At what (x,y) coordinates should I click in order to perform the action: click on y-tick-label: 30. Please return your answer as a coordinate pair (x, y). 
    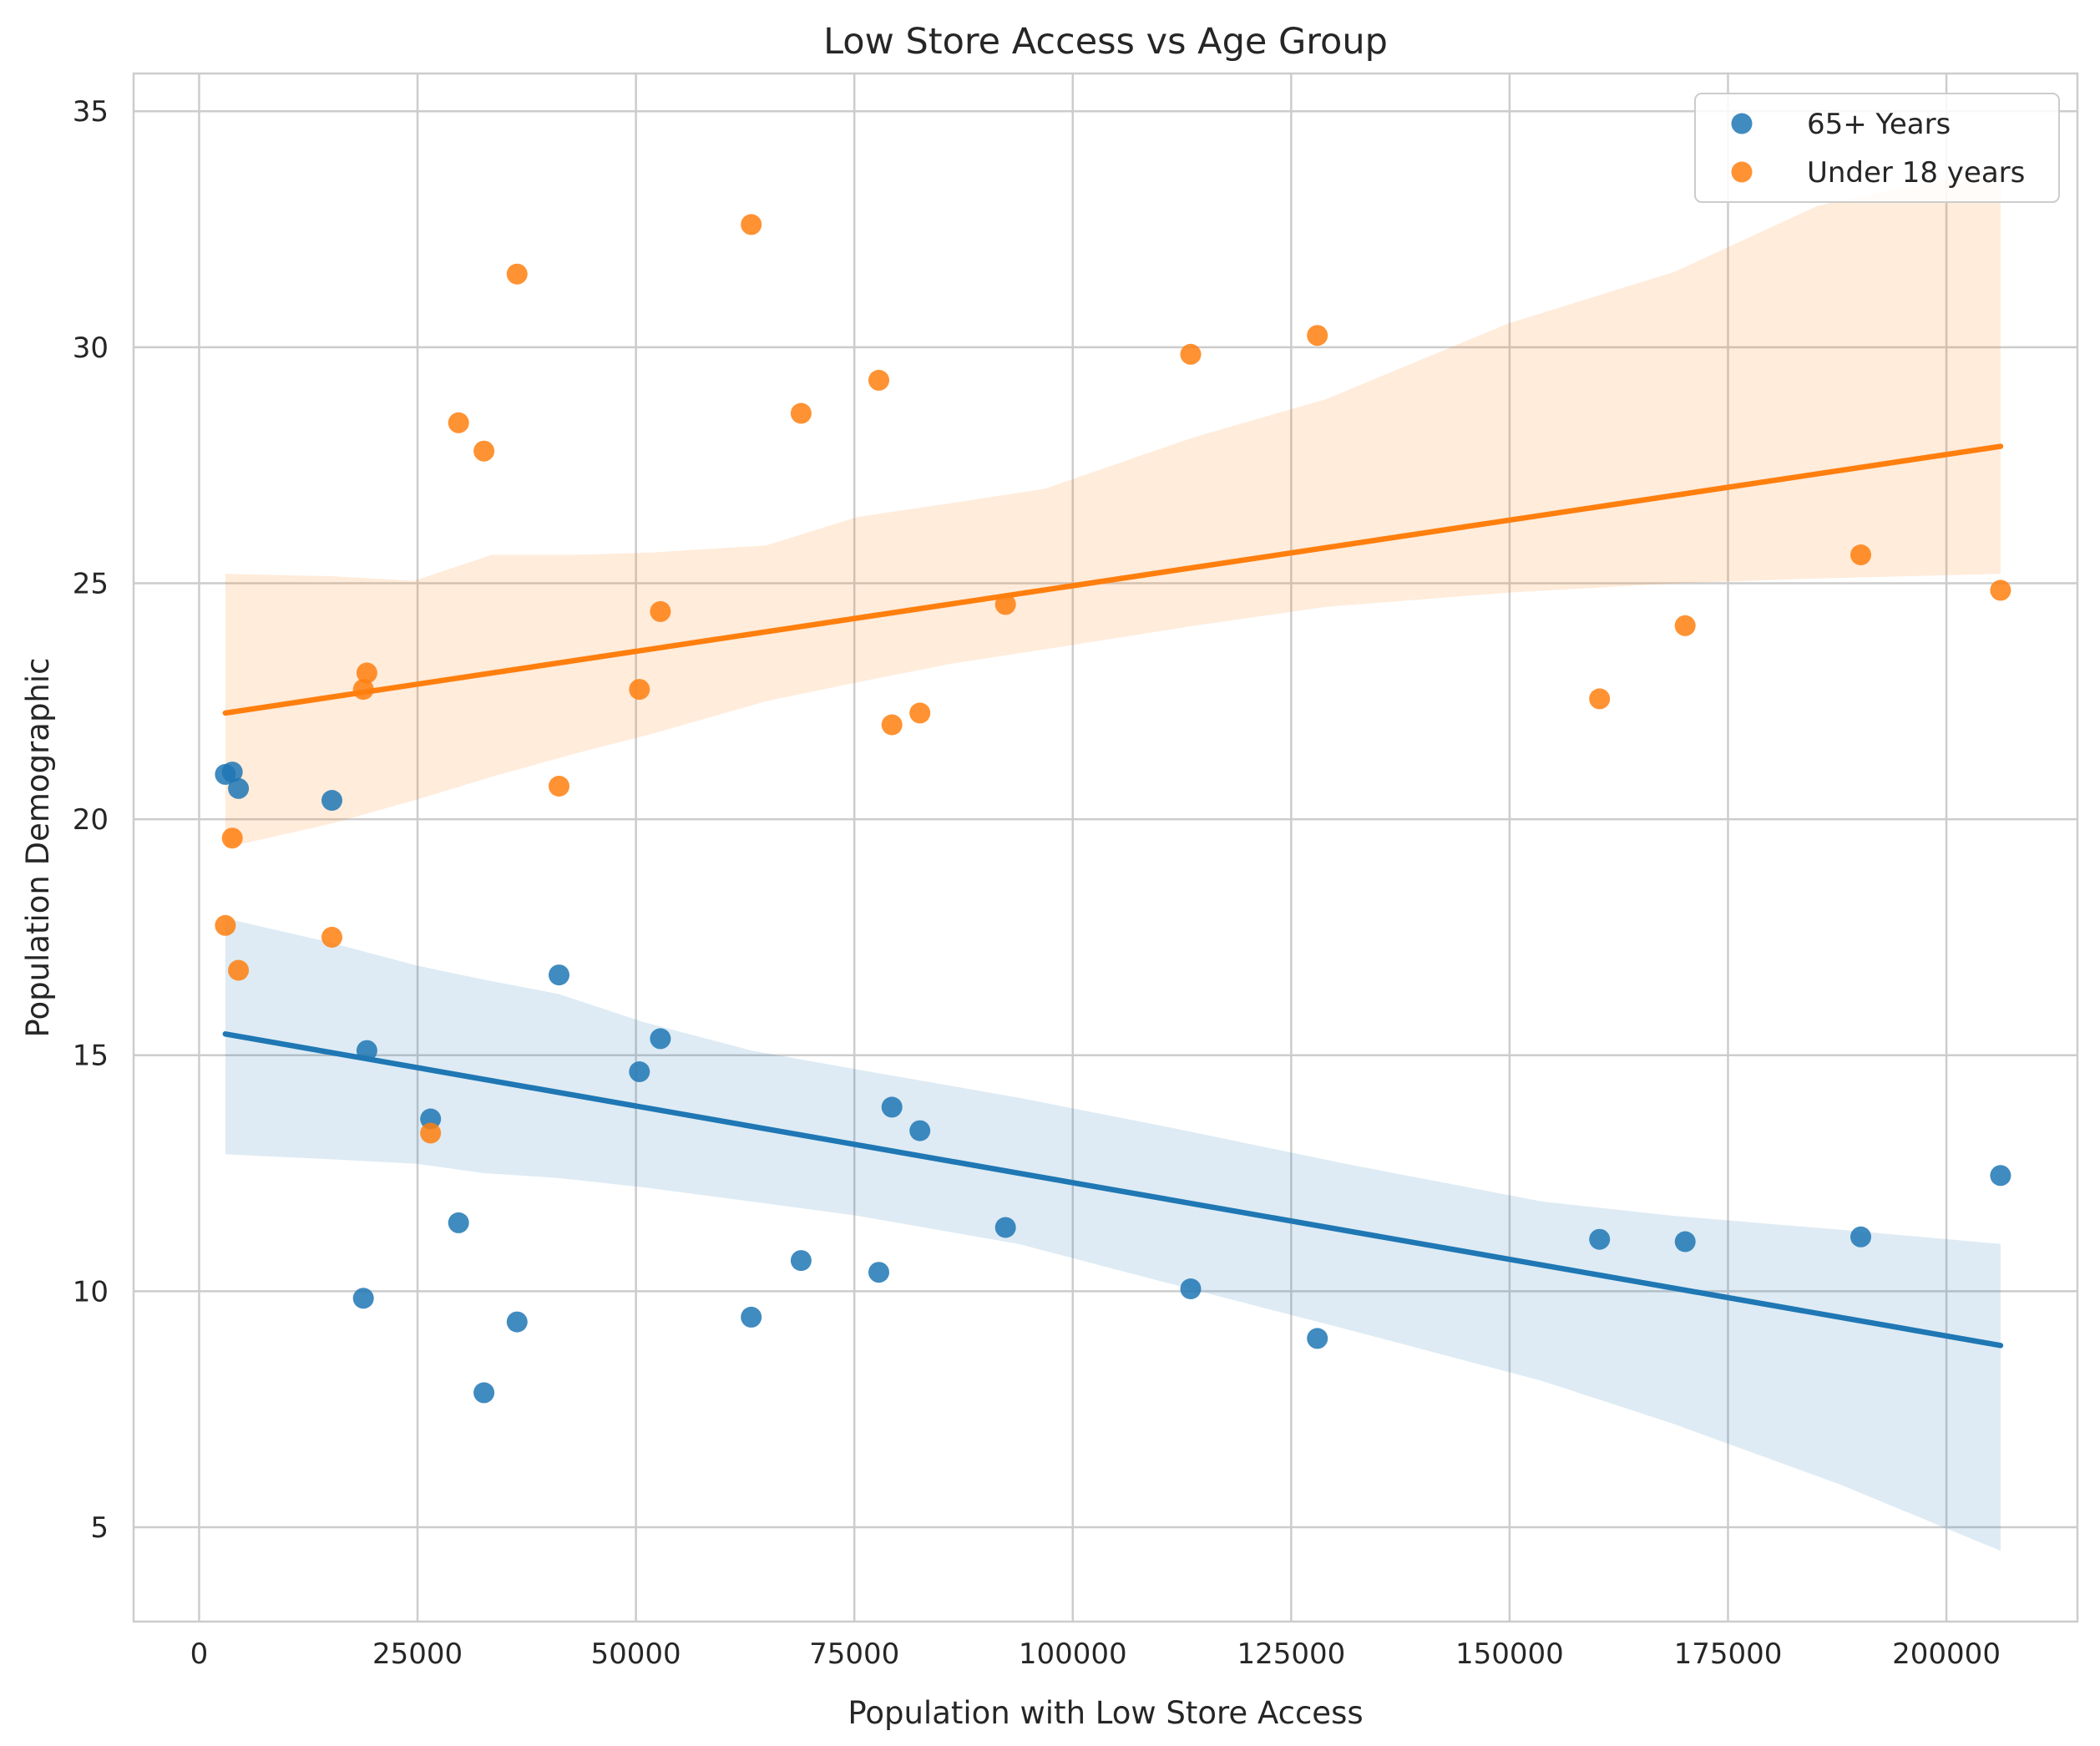
    Looking at the image, I should click on (91, 348).